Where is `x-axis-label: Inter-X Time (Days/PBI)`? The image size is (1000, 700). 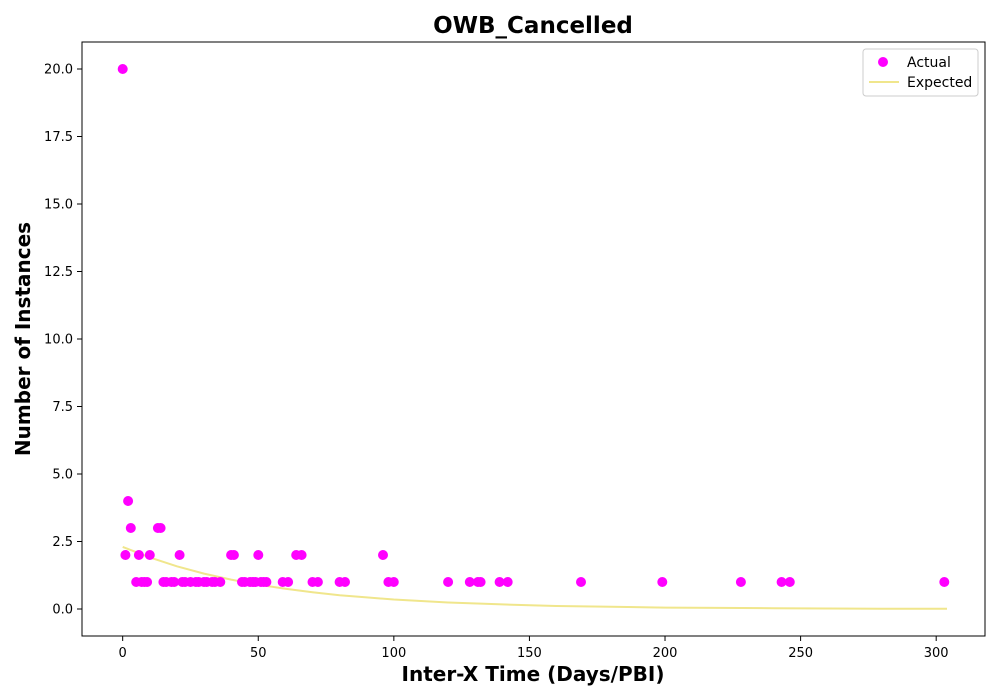 x-axis-label: Inter-X Time (Days/PBI) is located at coordinates (533, 674).